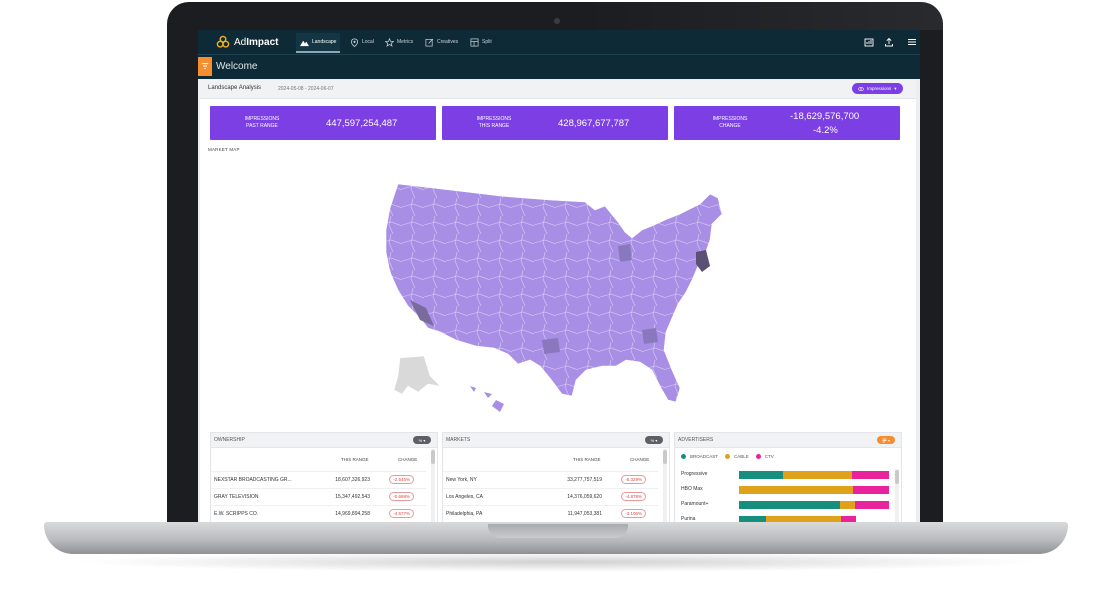 This screenshot has width=1117, height=609. What do you see at coordinates (825, 130) in the screenshot?
I see `kpi-value-percent: -4.2%` at bounding box center [825, 130].